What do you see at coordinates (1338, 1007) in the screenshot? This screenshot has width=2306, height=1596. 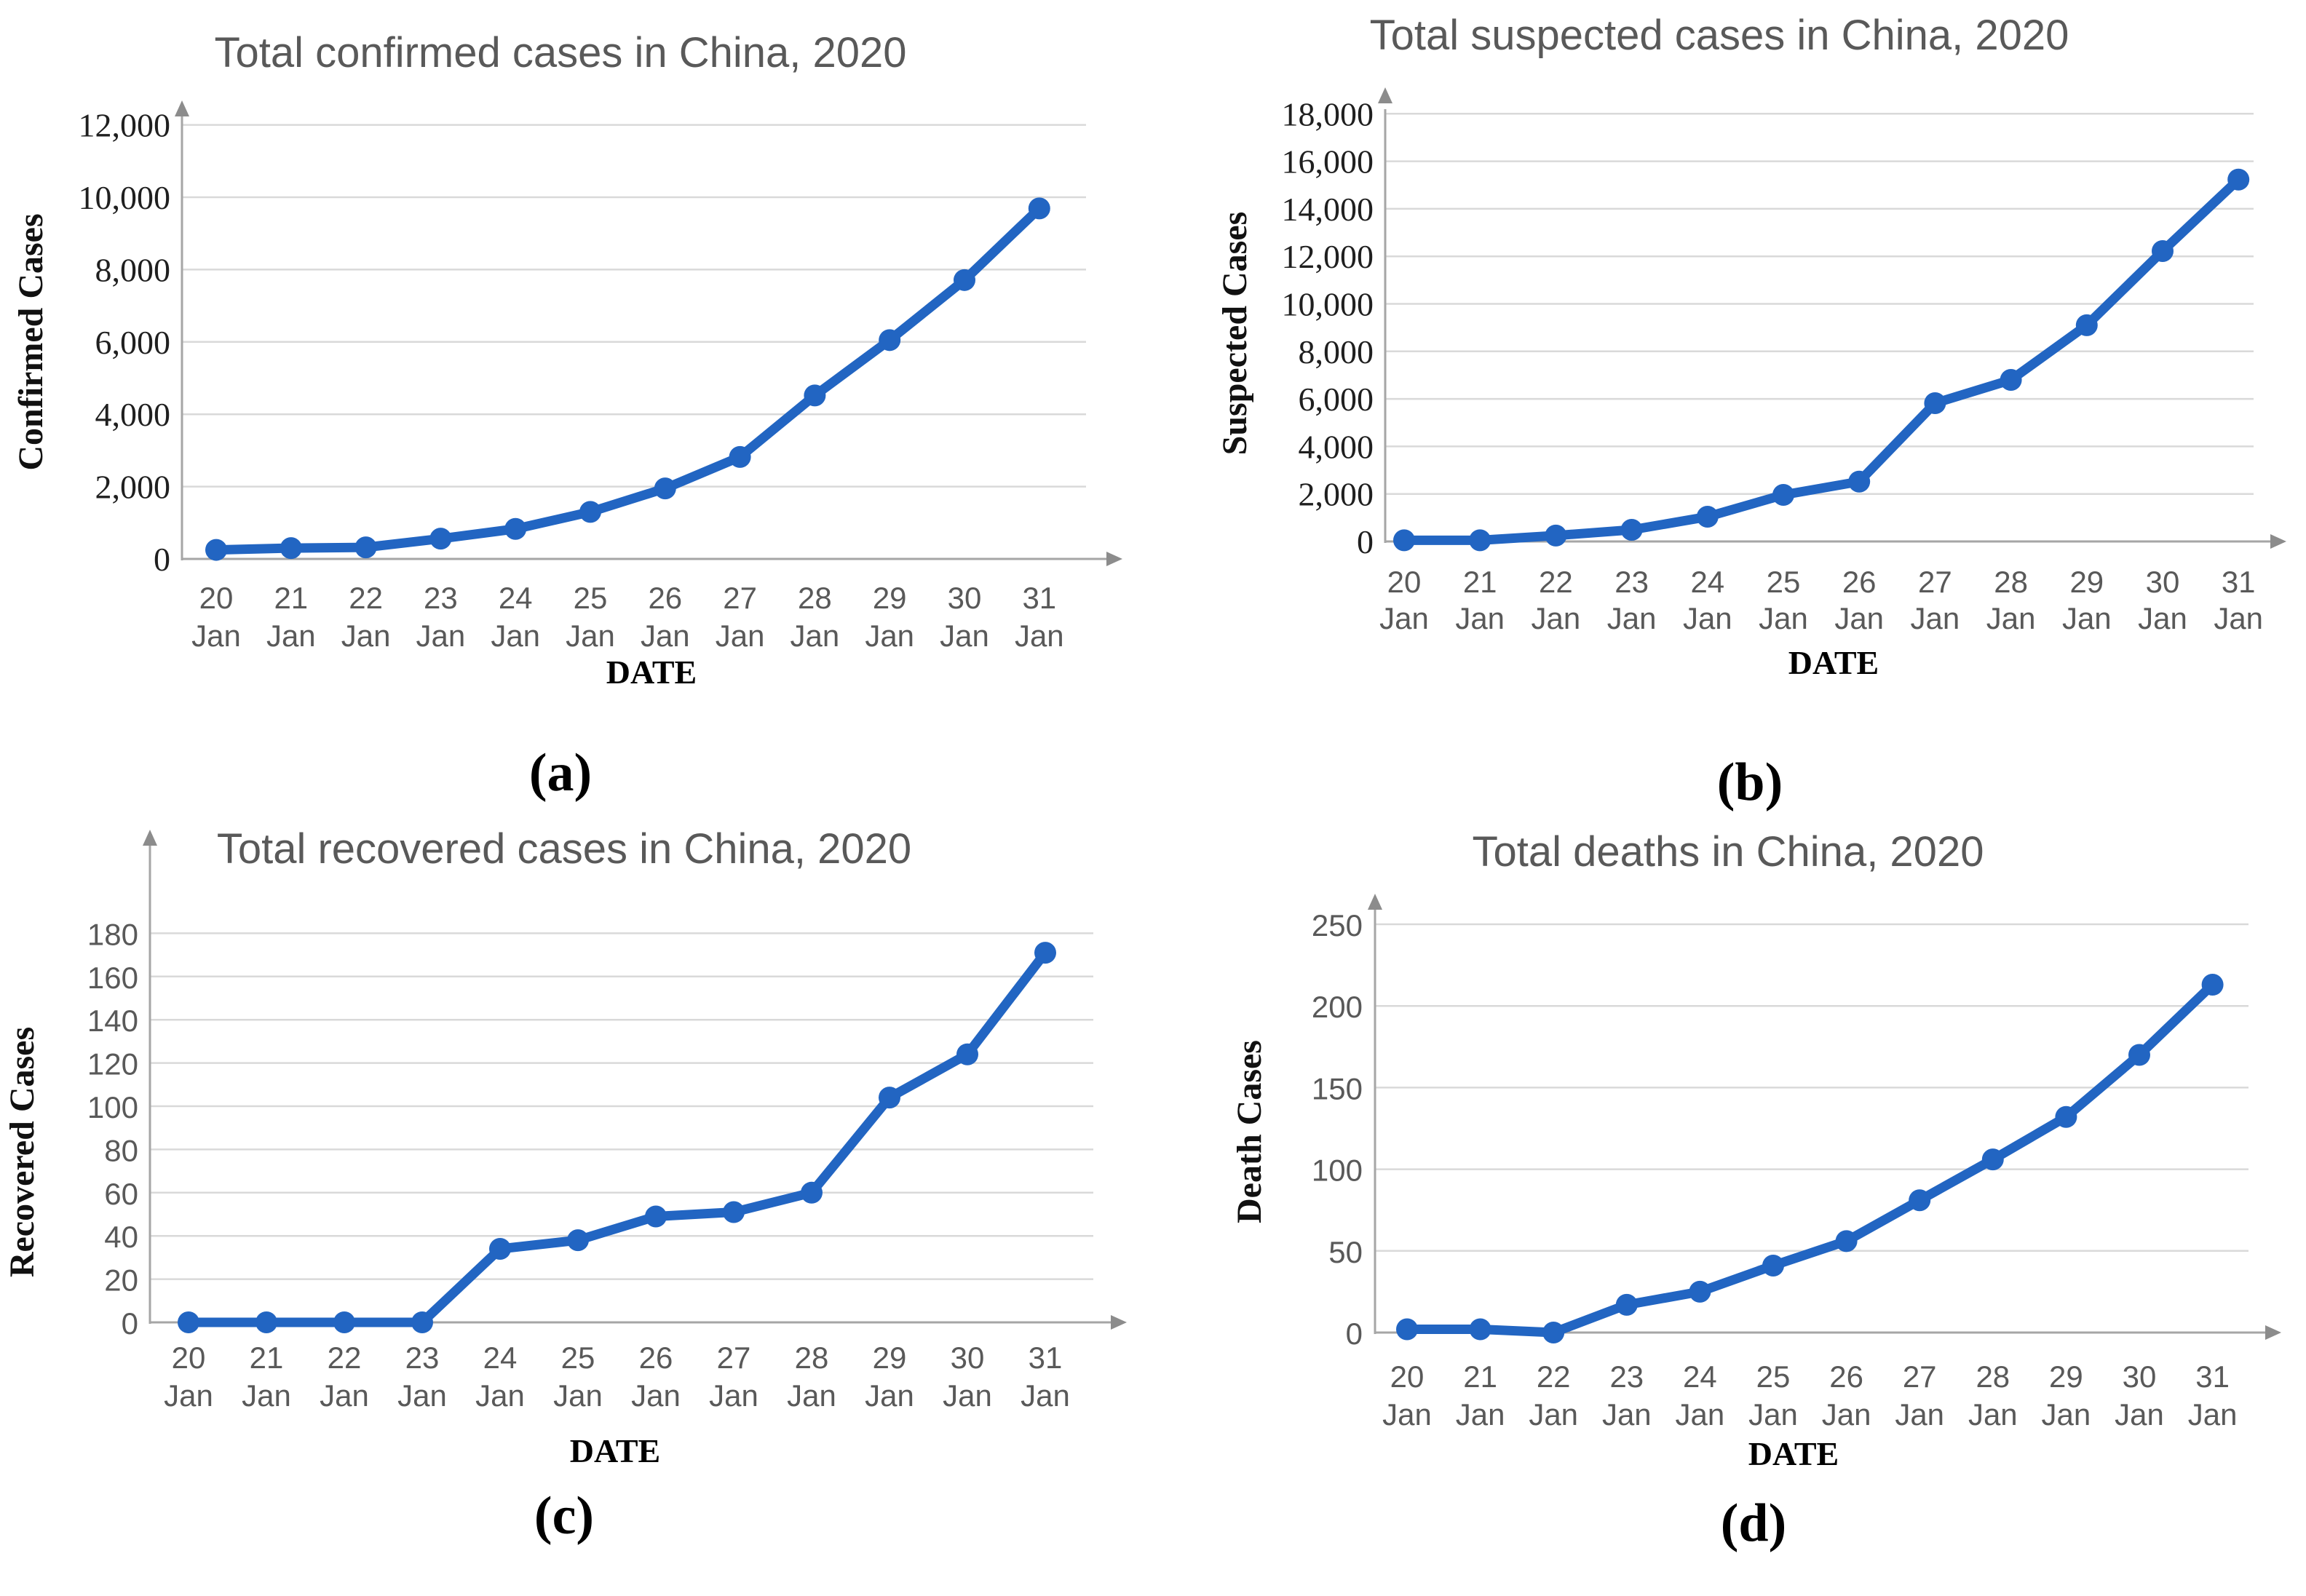 I see `y-tick-label: 200` at bounding box center [1338, 1007].